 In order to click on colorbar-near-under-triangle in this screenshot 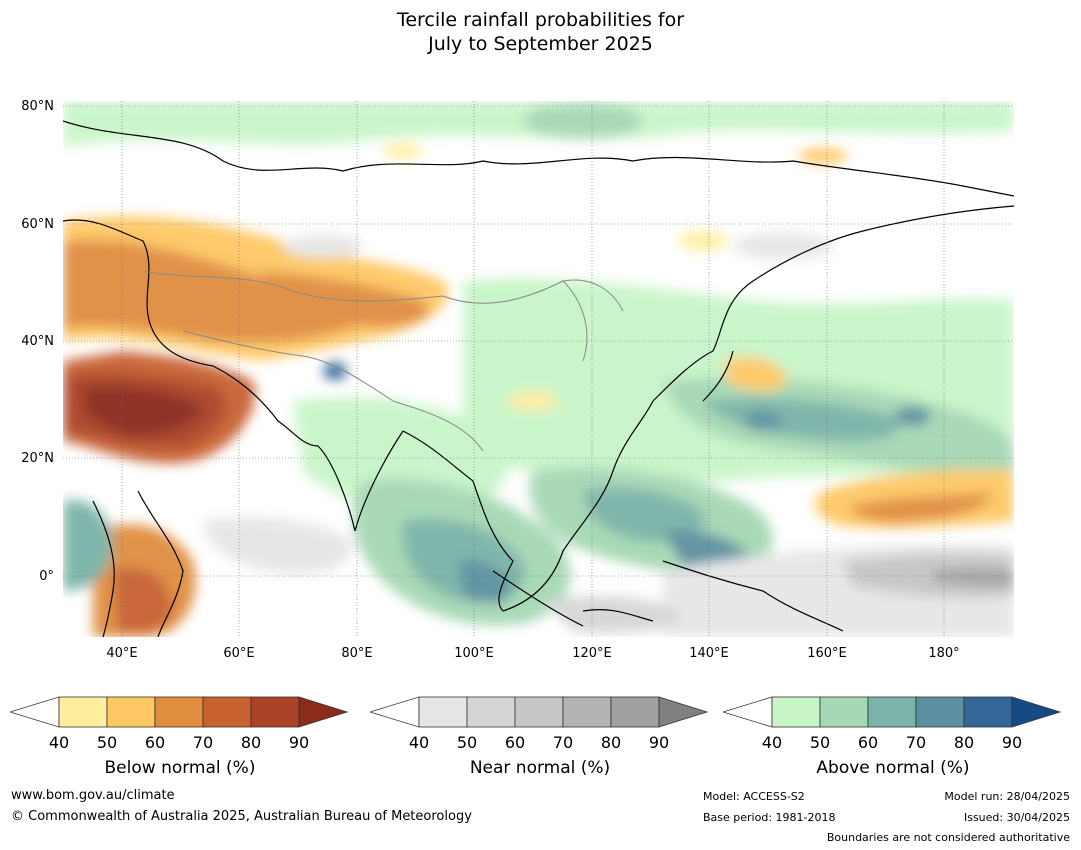, I will do `click(395, 712)`.